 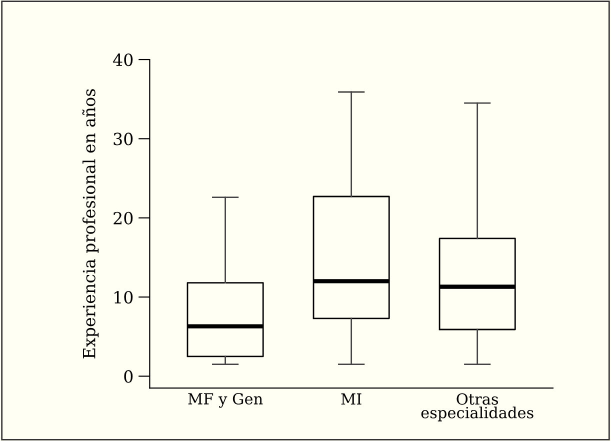 What do you see at coordinates (123, 297) in the screenshot?
I see `y-tick-label: 10` at bounding box center [123, 297].